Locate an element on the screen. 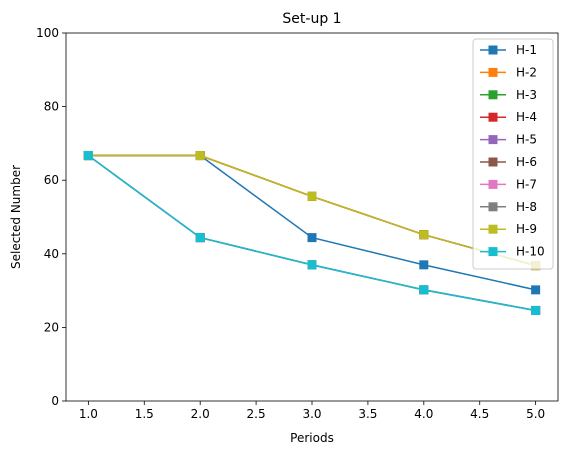 The height and width of the screenshot is (455, 571). y-tick-label: 20 is located at coordinates (51, 327).